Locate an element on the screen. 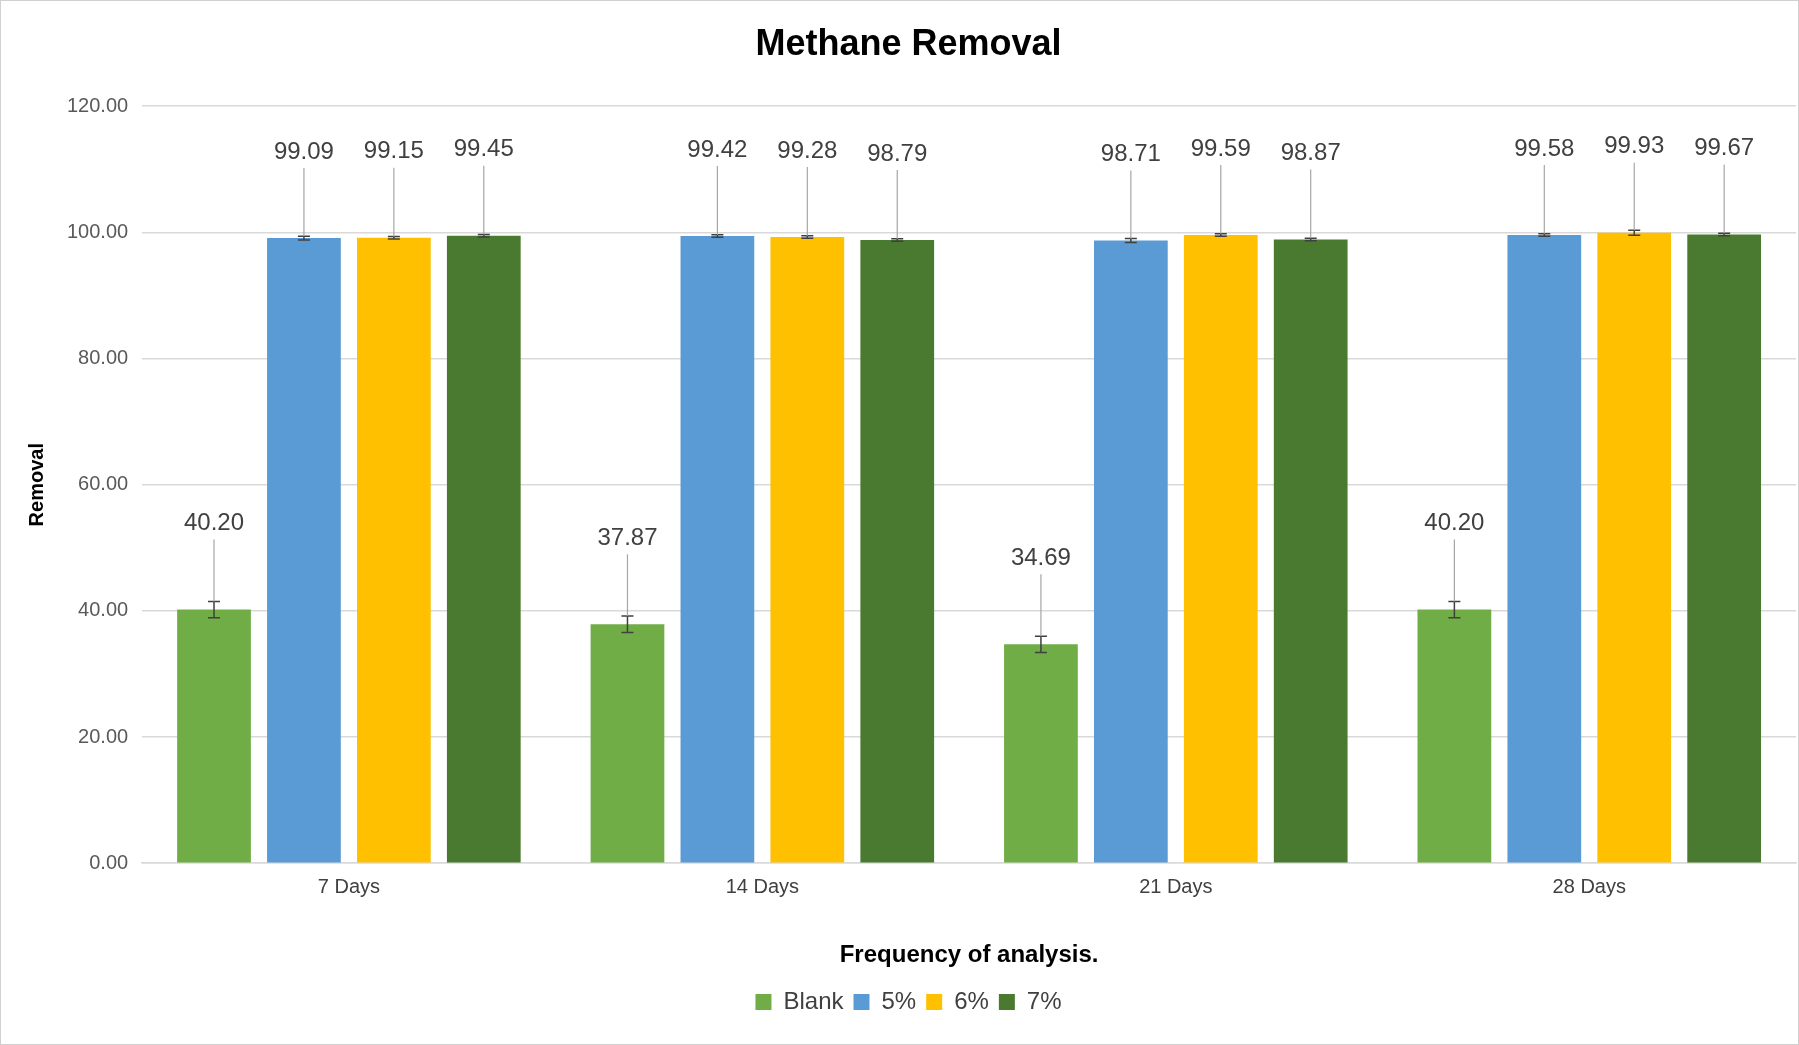  x-tick-label: 28 Days is located at coordinates (1589, 885).